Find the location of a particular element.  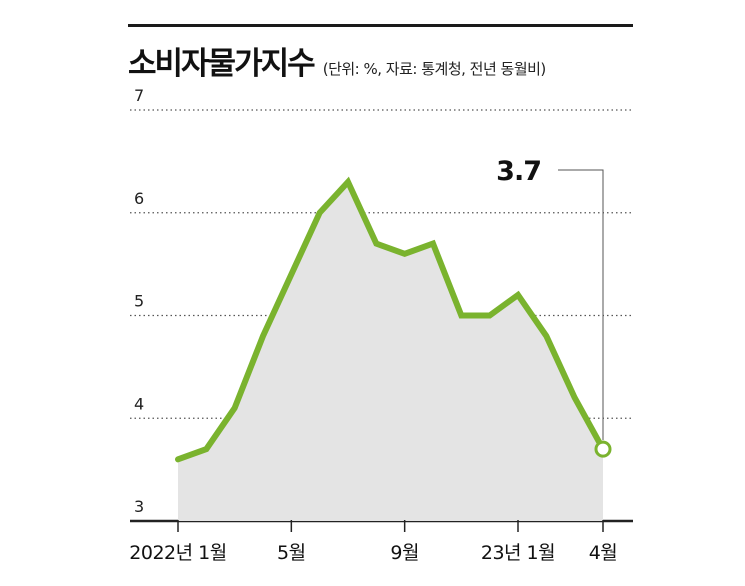

y-axis-ticks: 3 4 5 6 7 is located at coordinates (139, 301).